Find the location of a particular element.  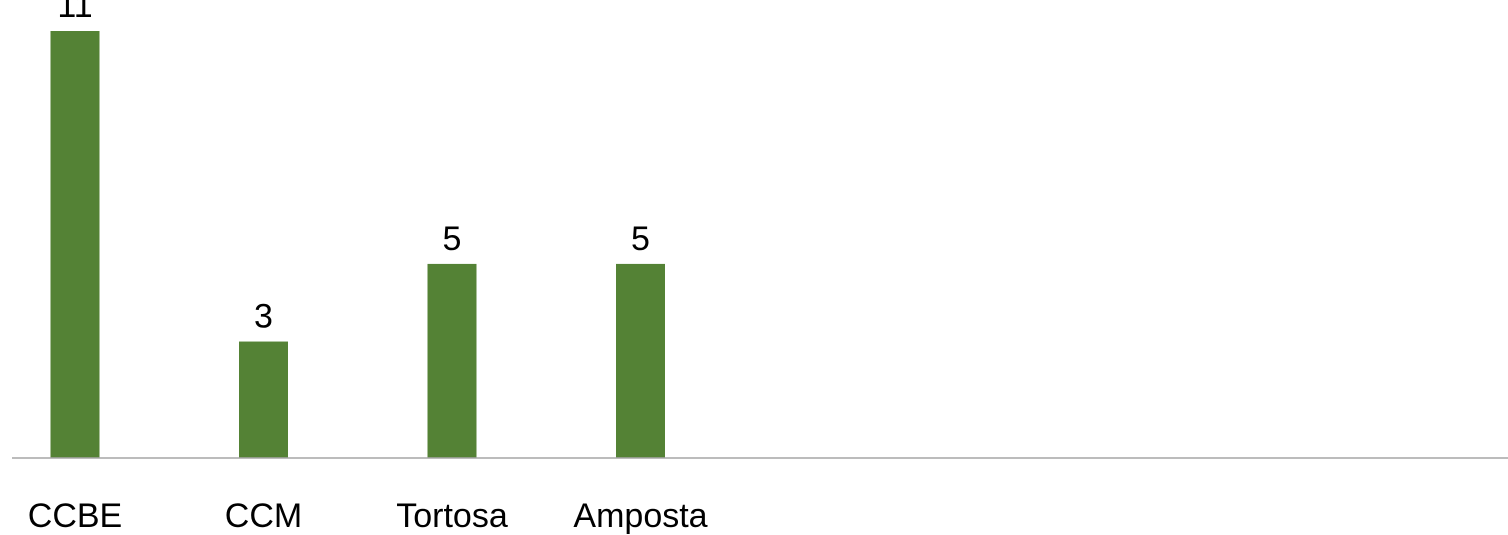

bar-ccm is located at coordinates (263, 399).